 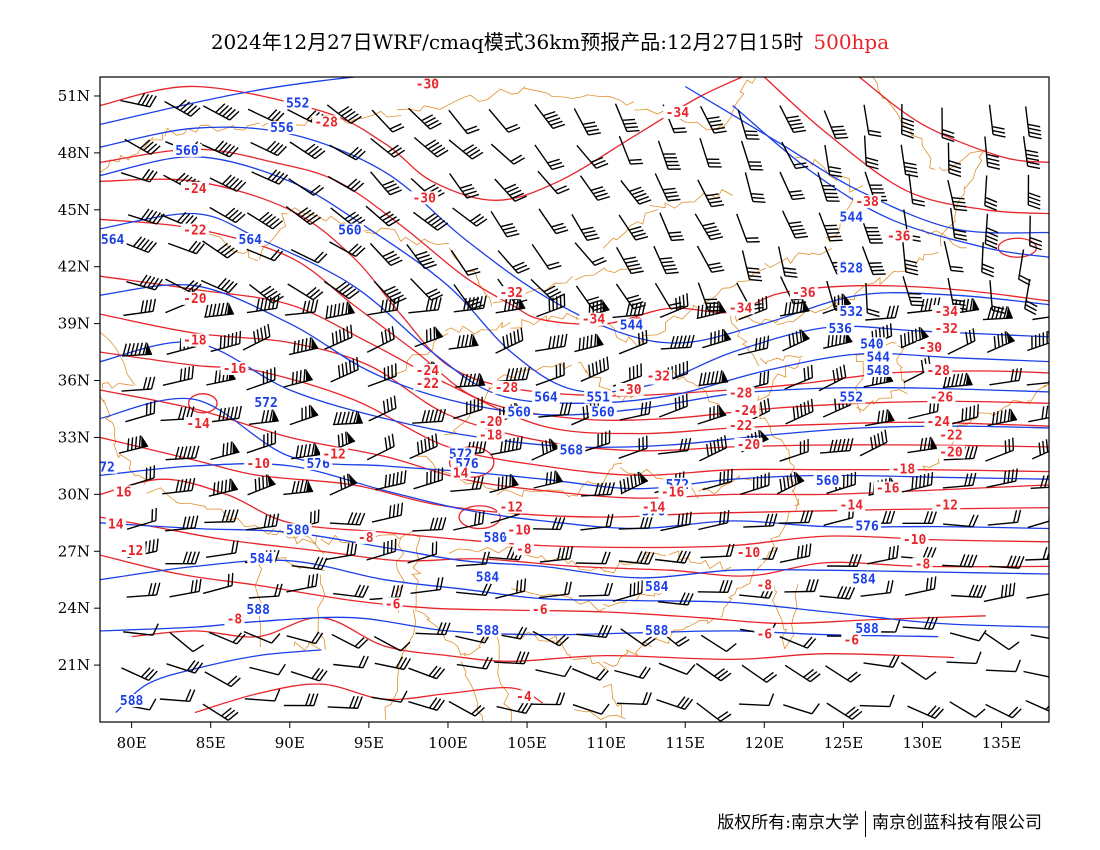 What do you see at coordinates (945, 329) in the screenshot?
I see `temperature-label: -32` at bounding box center [945, 329].